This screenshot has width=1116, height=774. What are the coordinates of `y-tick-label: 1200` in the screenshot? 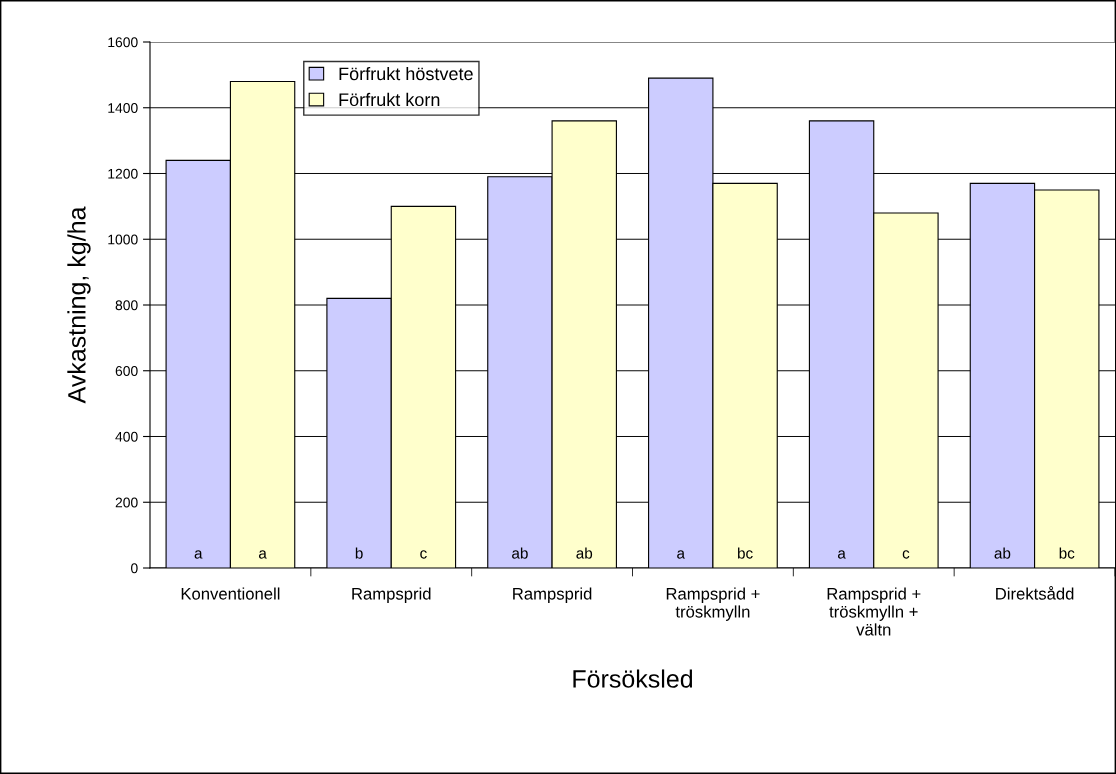 It's located at (123, 173).